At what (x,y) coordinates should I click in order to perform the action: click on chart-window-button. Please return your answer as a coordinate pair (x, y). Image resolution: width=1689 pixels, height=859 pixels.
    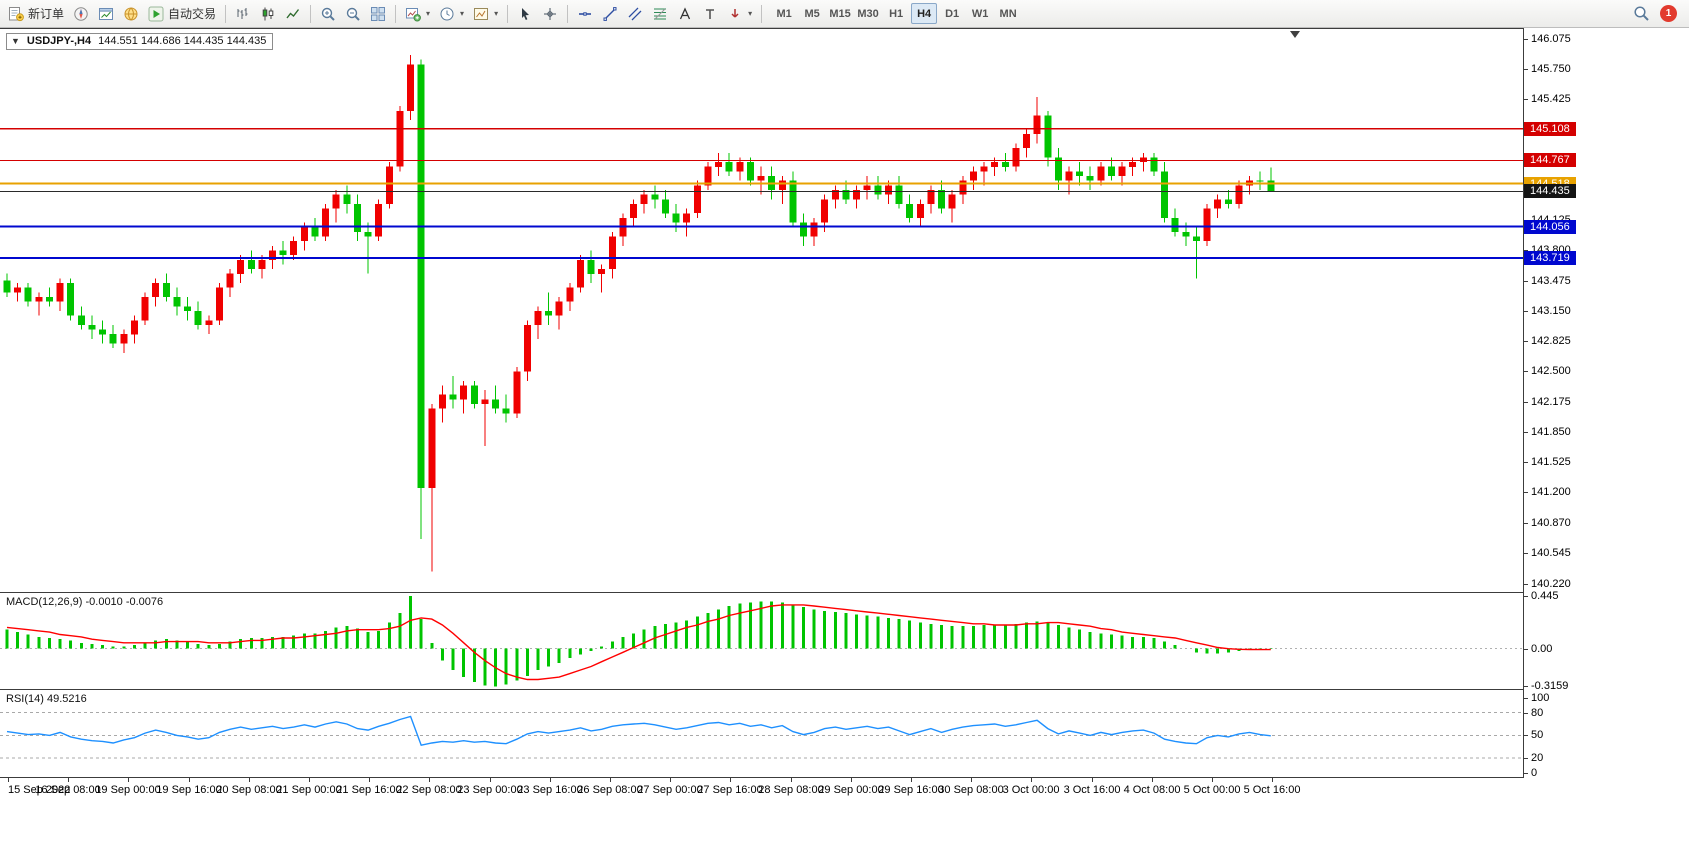
    Looking at the image, I should click on (106, 13).